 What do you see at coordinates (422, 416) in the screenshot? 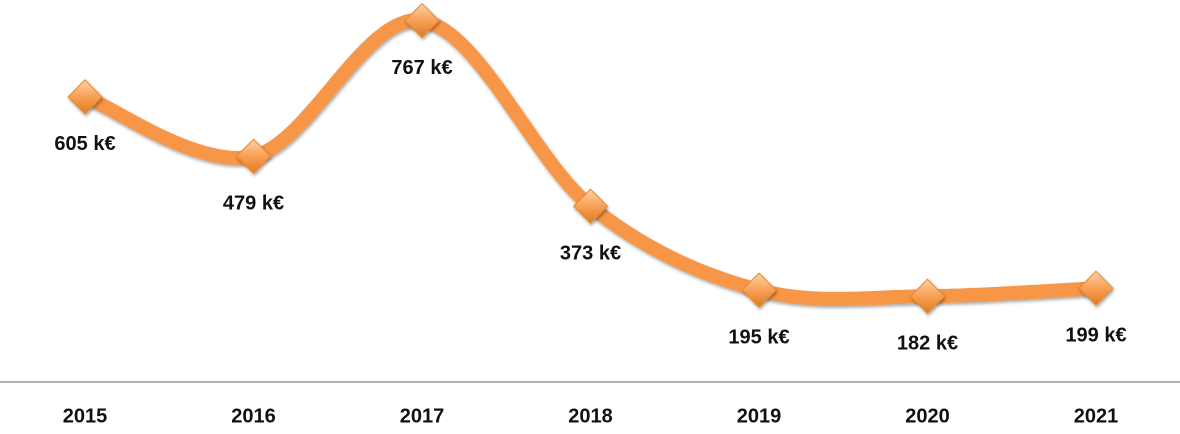
I see `x-tick-label: 2017` at bounding box center [422, 416].